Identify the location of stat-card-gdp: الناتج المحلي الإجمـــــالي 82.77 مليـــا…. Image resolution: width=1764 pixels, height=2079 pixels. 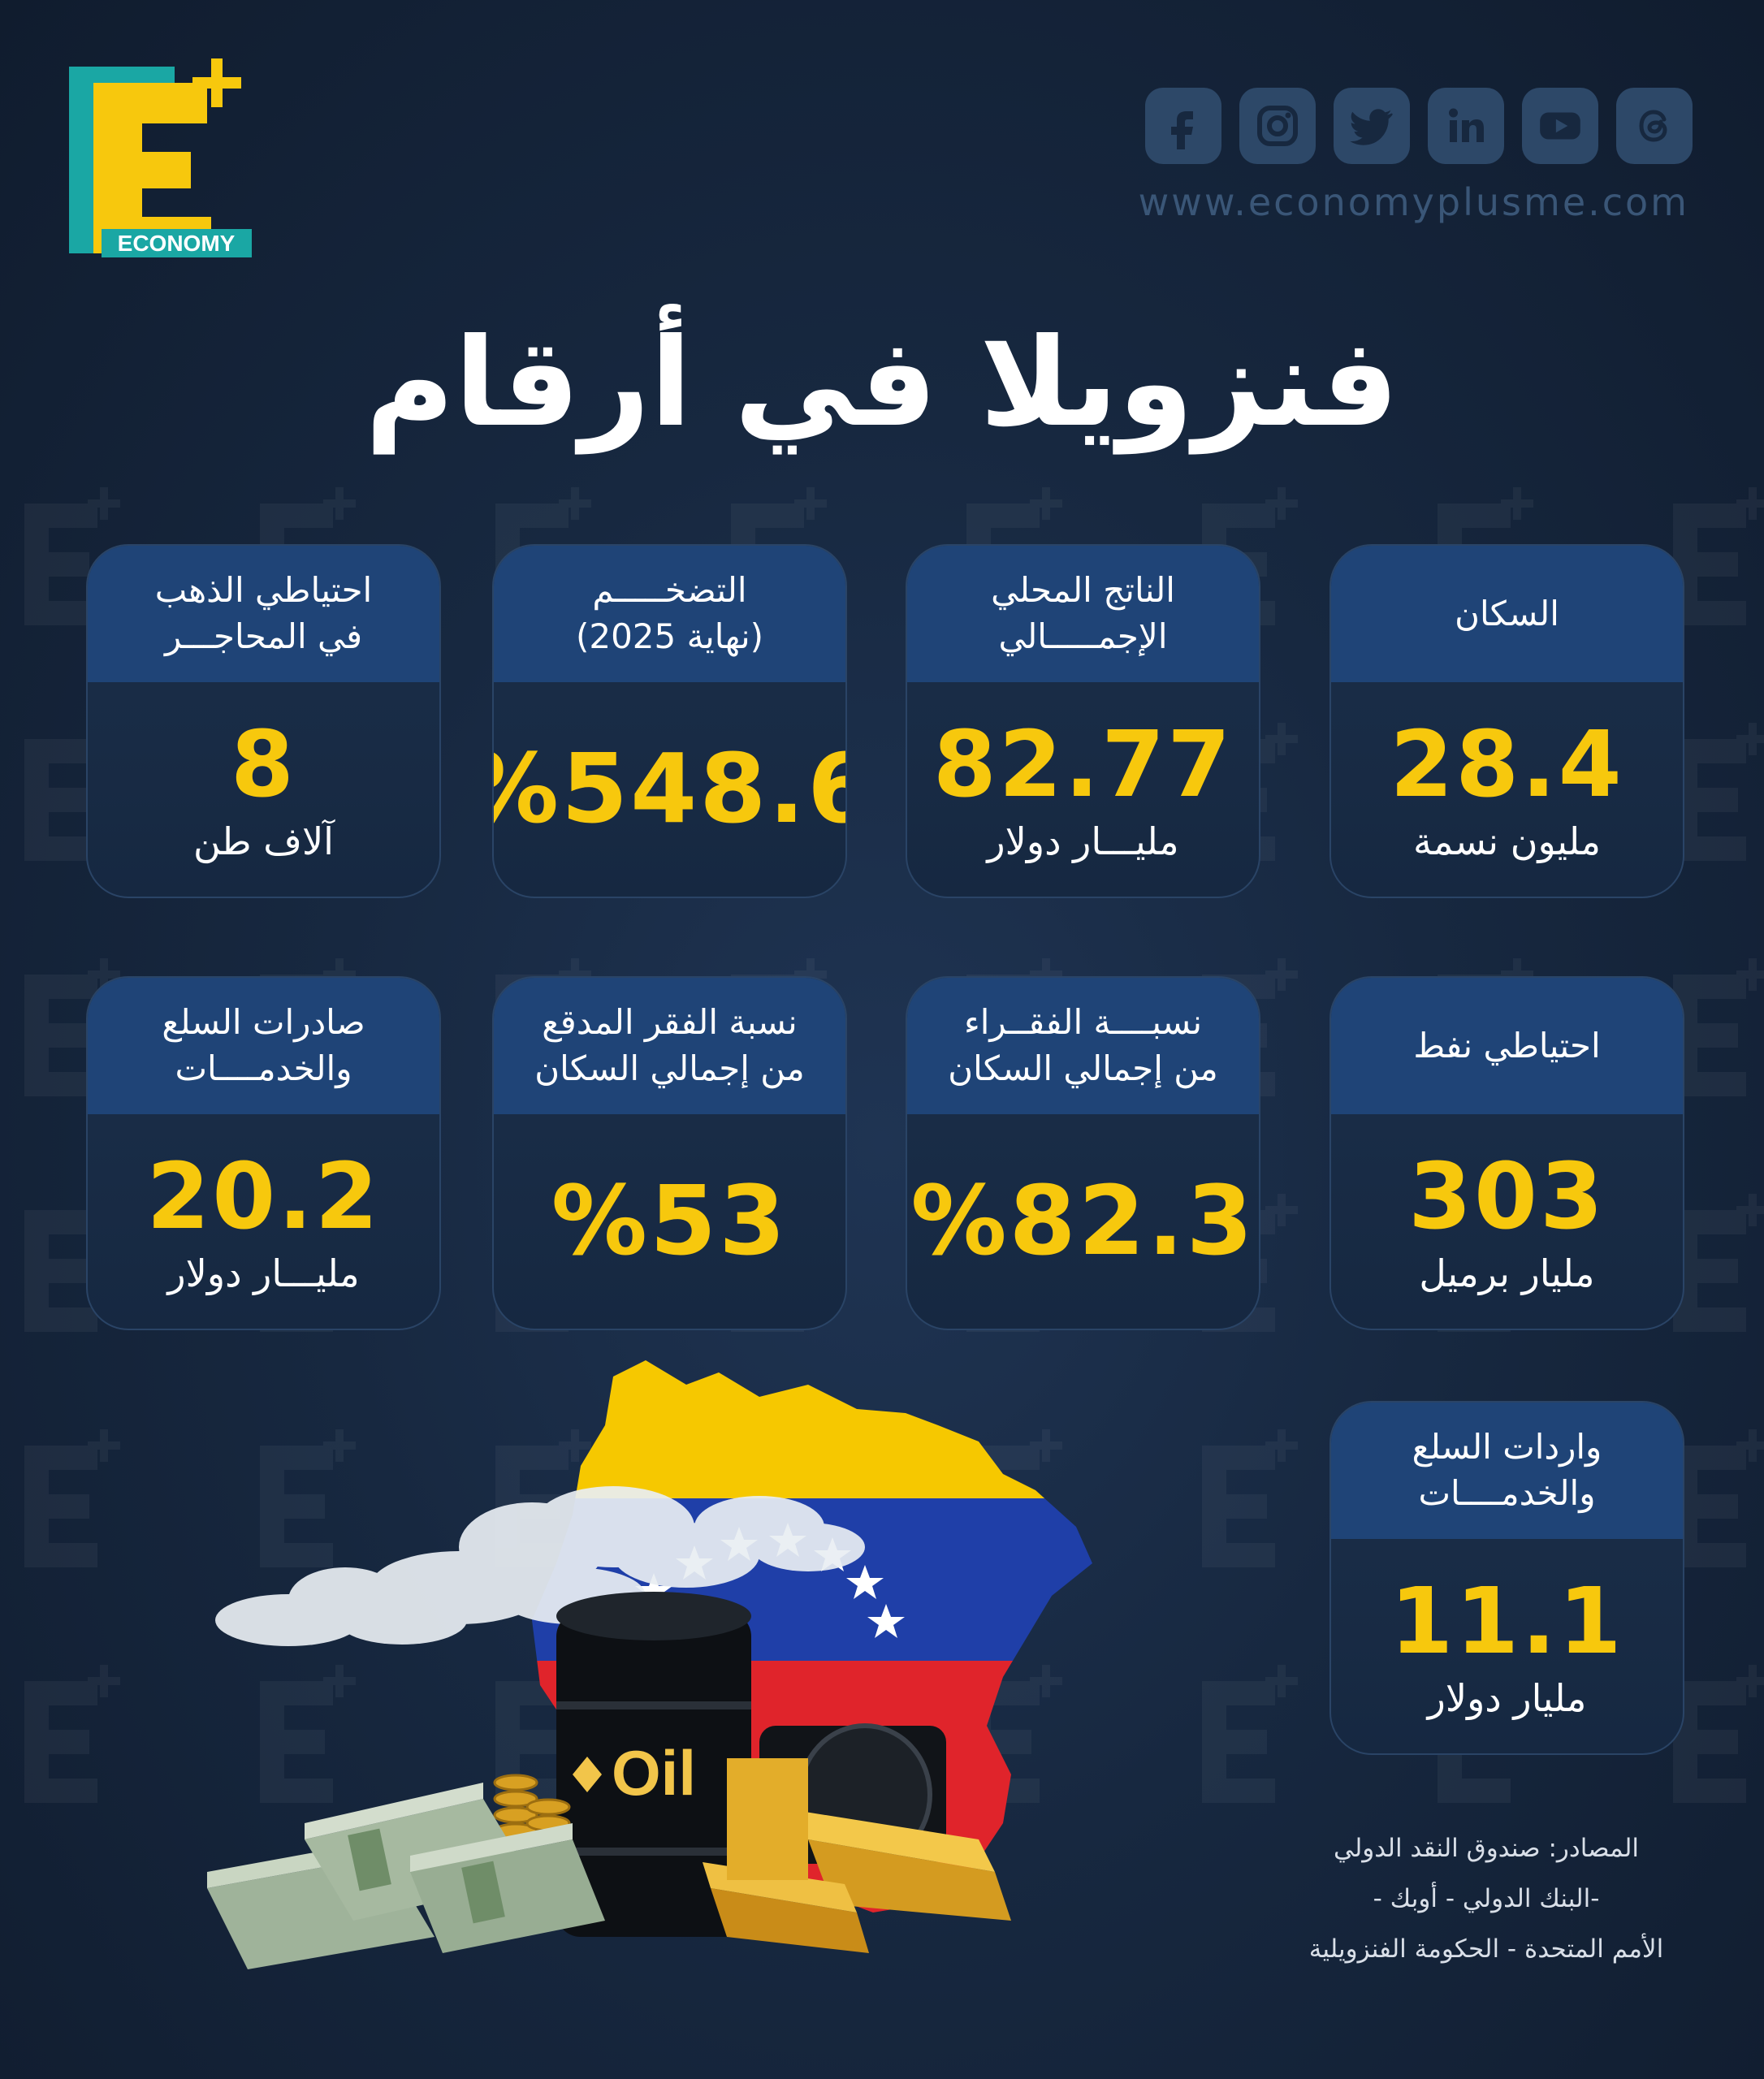
(1083, 721).